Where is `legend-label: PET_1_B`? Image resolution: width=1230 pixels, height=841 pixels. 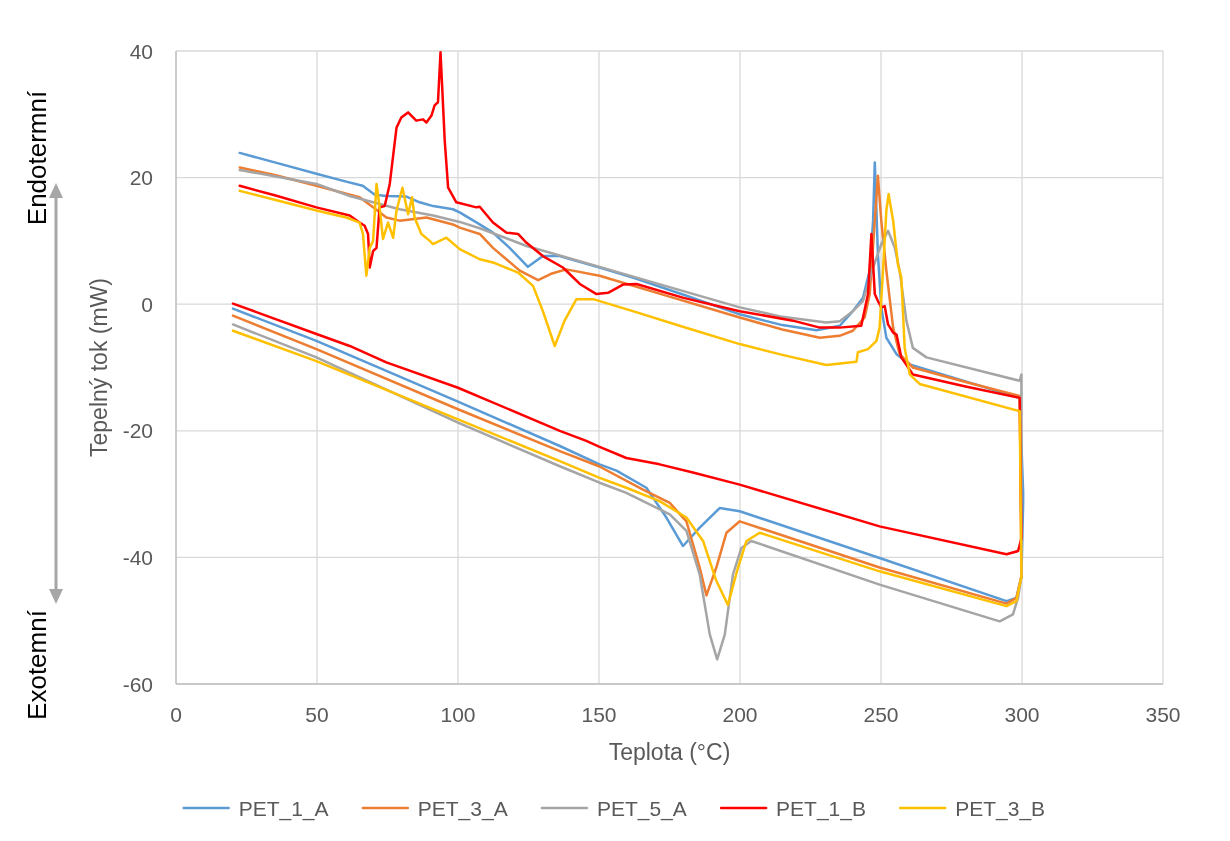
legend-label: PET_1_B is located at coordinates (821, 808).